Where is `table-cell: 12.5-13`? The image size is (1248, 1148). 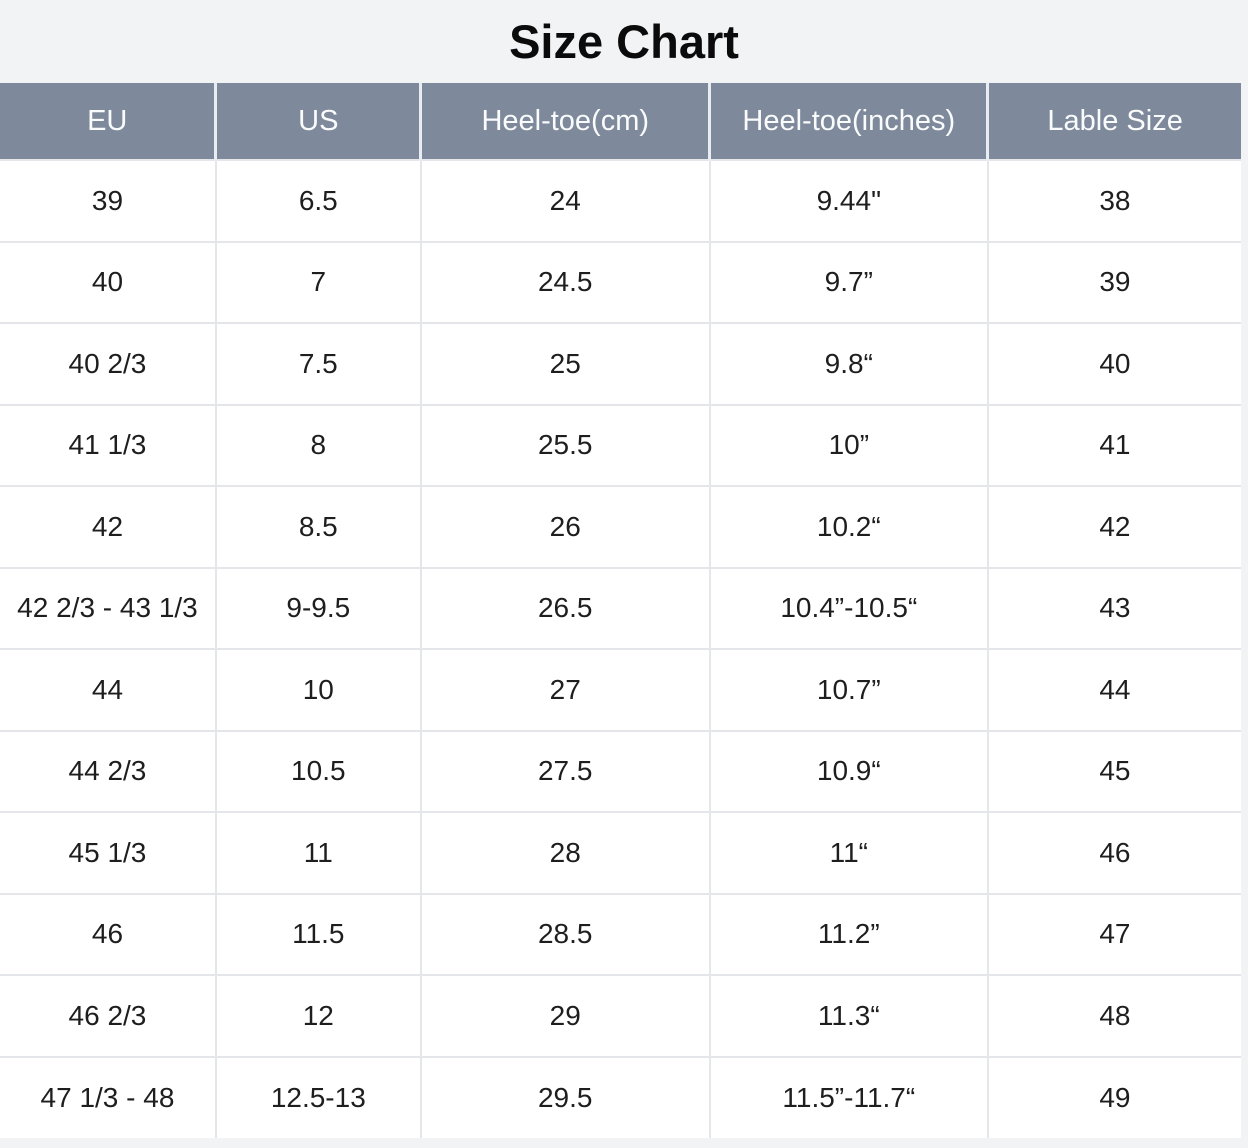
table-cell: 12.5-13 is located at coordinates (317, 1096).